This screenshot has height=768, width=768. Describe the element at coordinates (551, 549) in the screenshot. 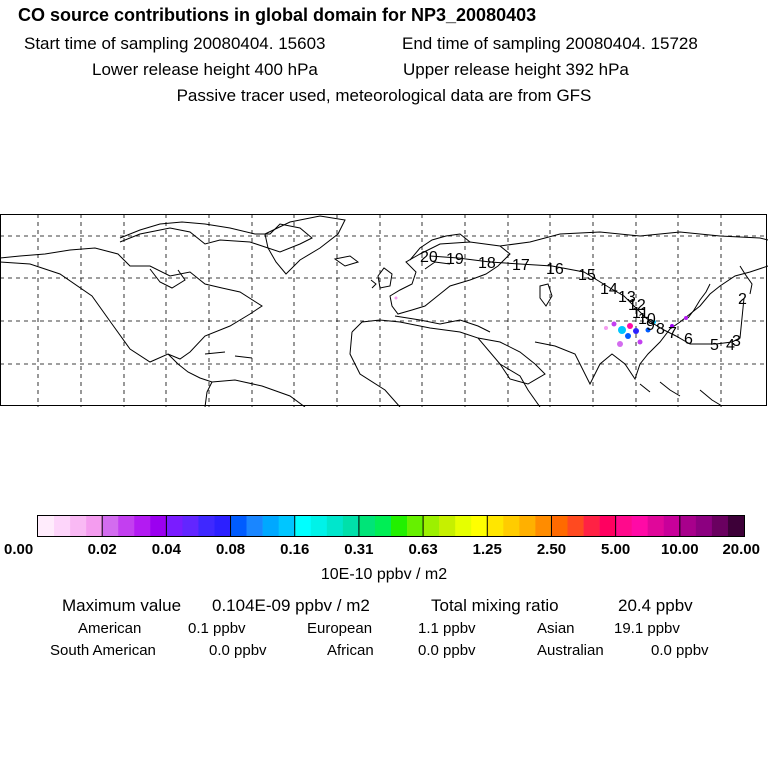

I see `colorbar-tick-label: 2.50` at that location.